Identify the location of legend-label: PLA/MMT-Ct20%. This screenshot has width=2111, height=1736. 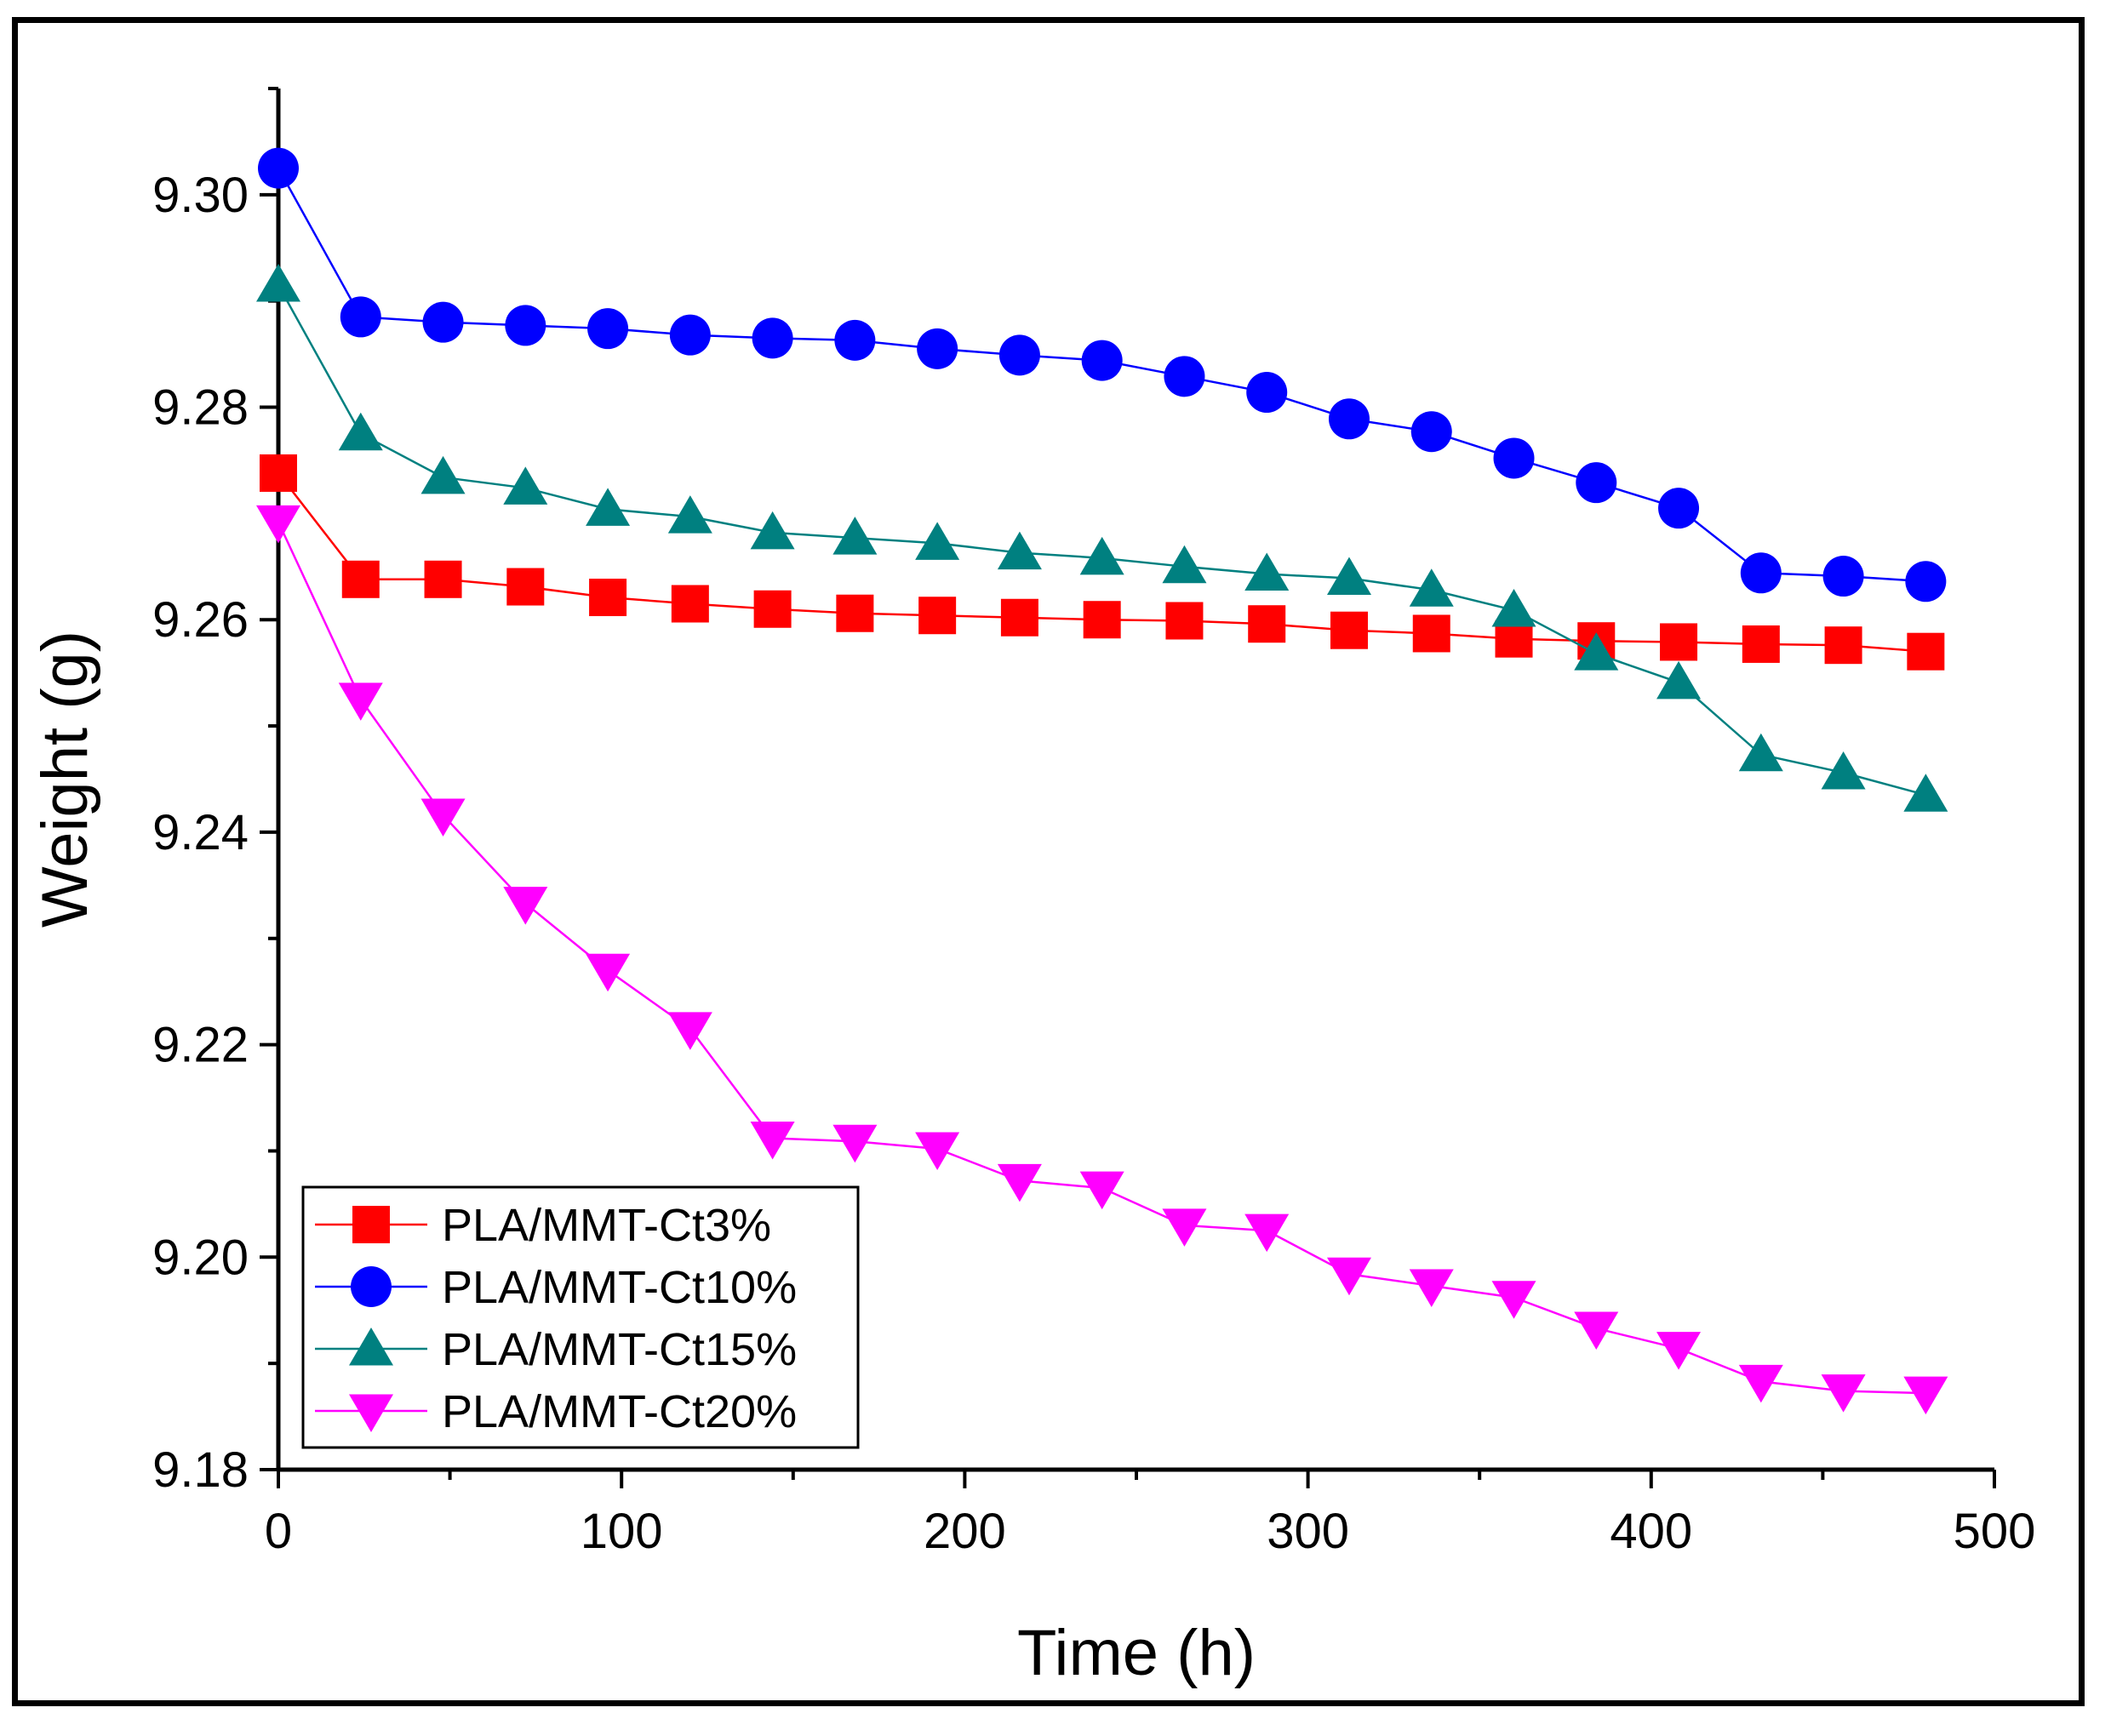
(619, 1411).